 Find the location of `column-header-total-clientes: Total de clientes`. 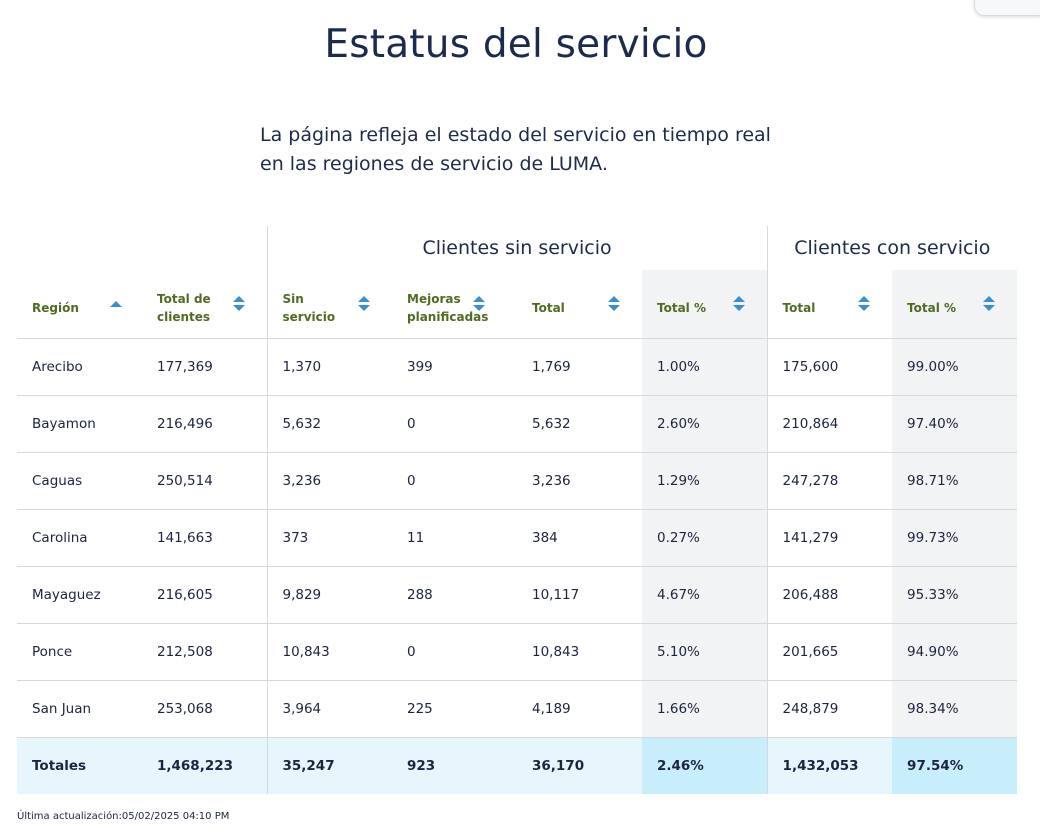

column-header-total-clientes: Total de clientes is located at coordinates (204, 304).